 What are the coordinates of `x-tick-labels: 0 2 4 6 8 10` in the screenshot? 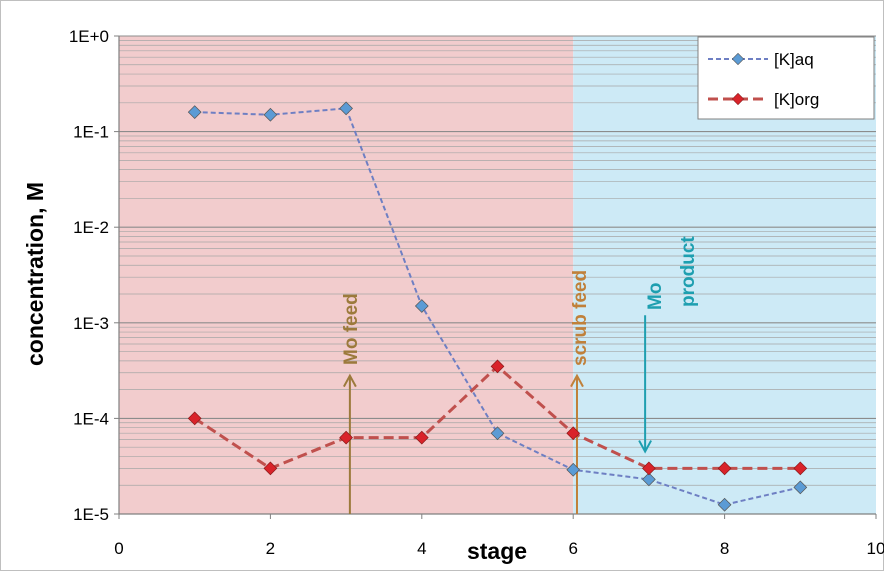 It's located at (499, 536).